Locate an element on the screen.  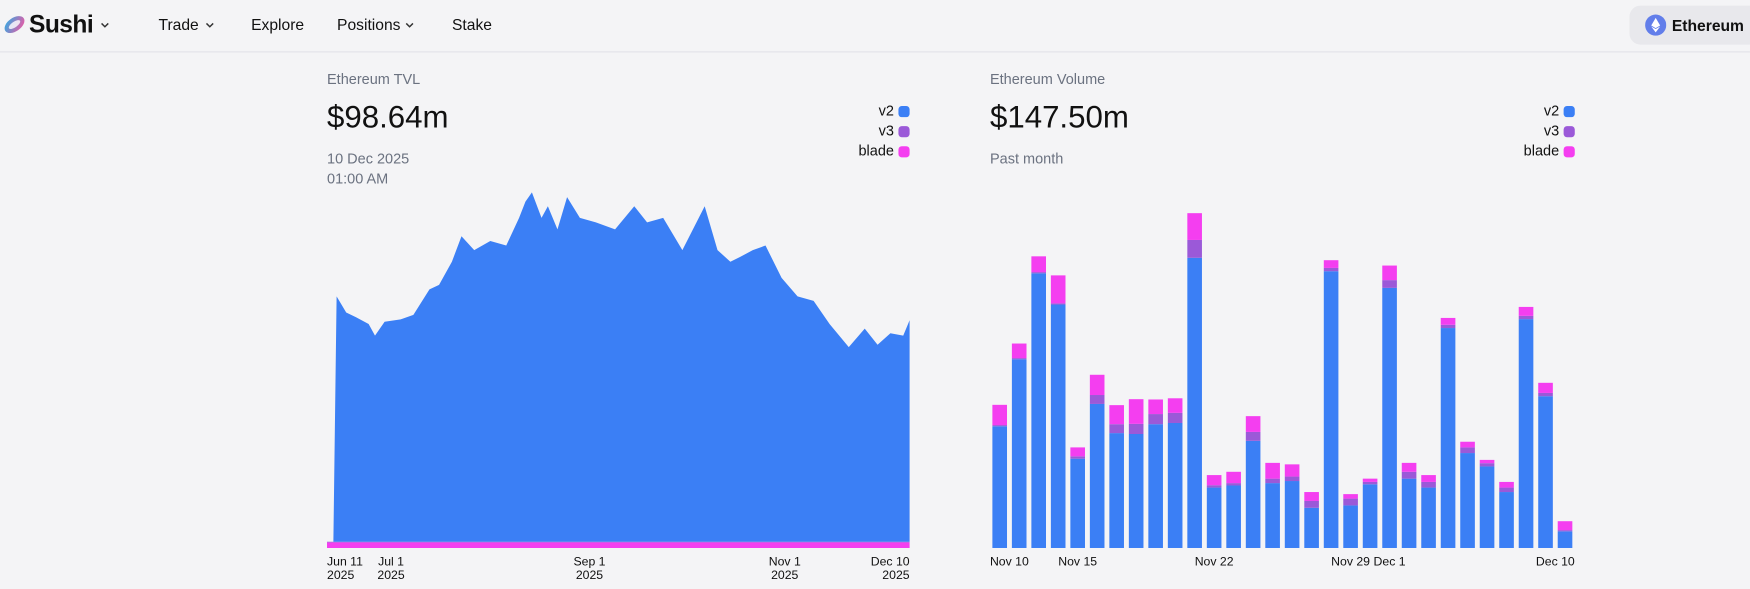
legend-label: v2 is located at coordinates (1551, 111).